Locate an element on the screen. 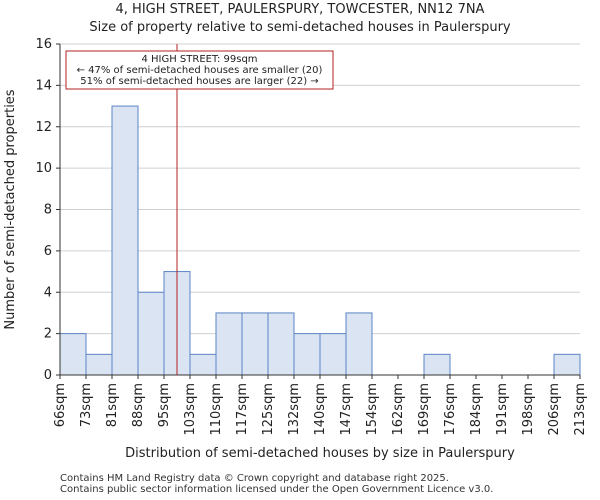  x-tick-label: 162sqm is located at coordinates (398, 409).